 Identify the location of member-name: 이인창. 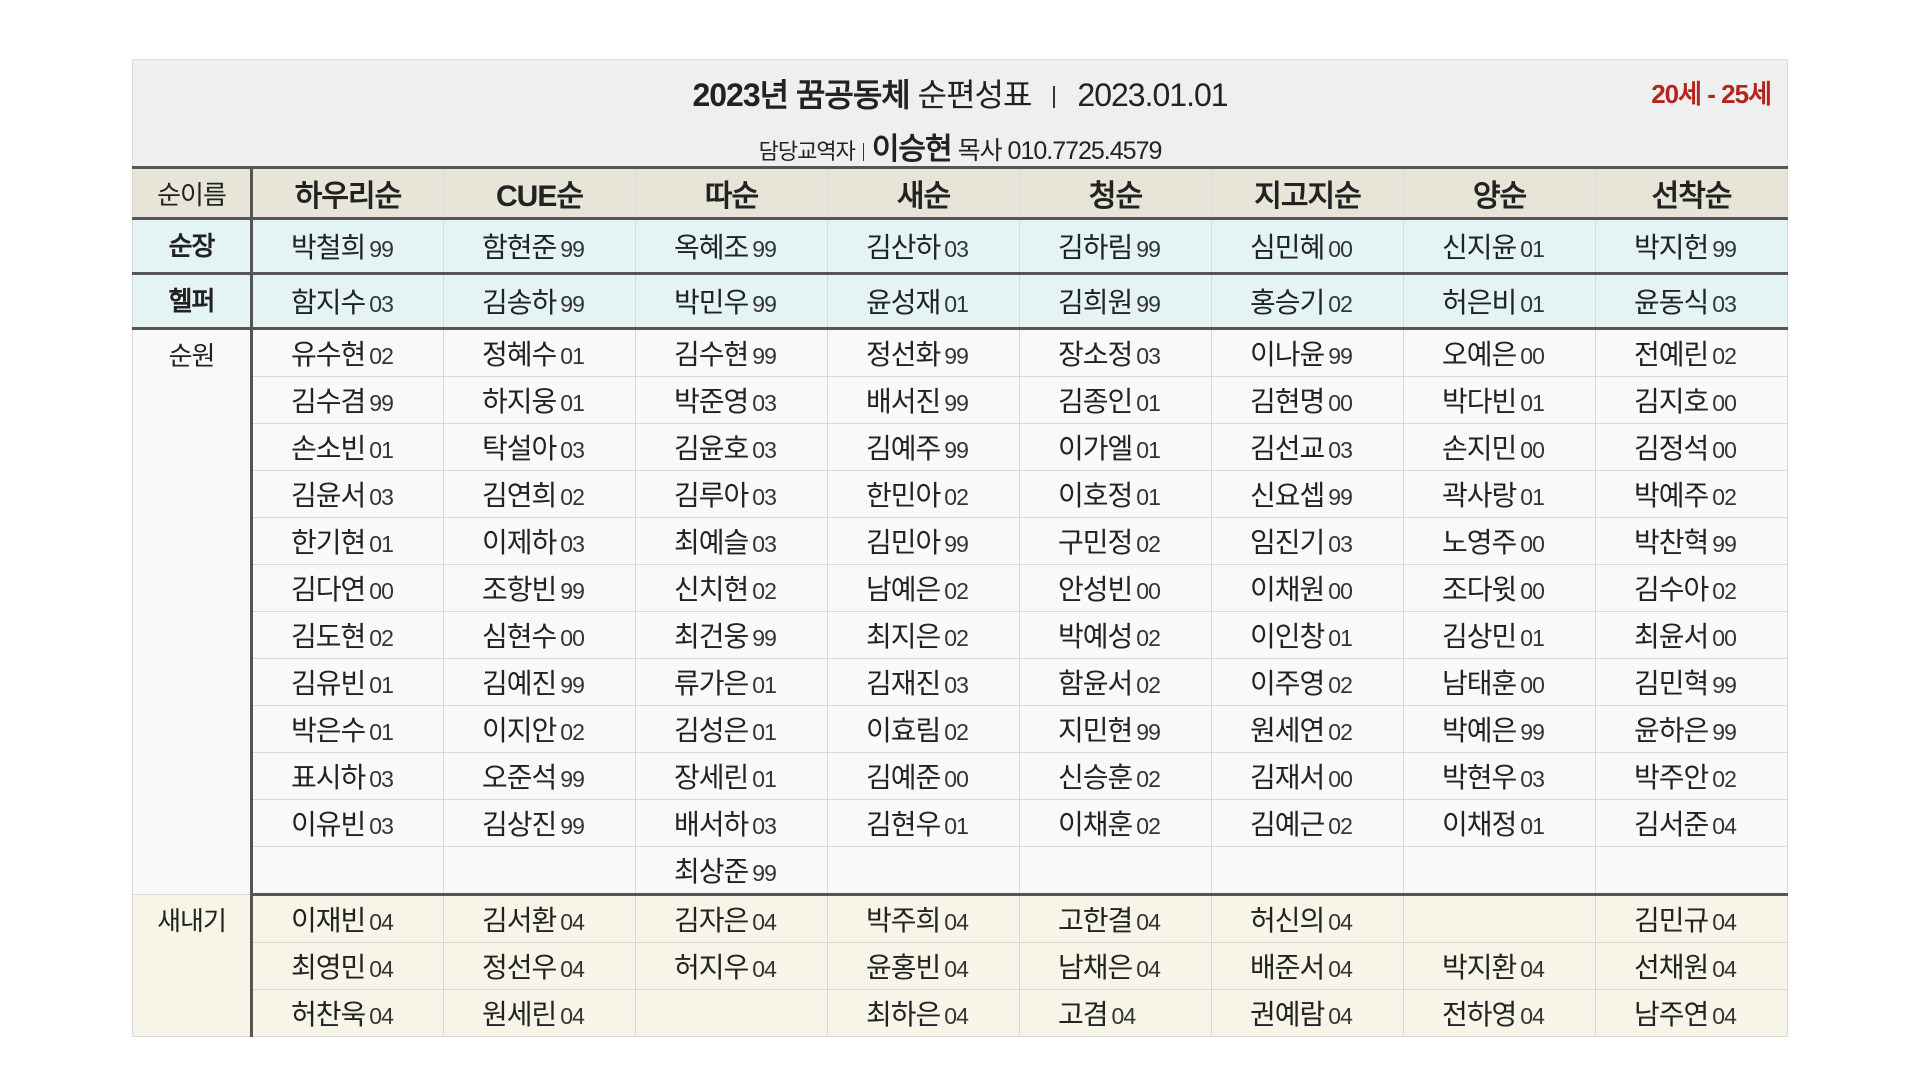
(1287, 636).